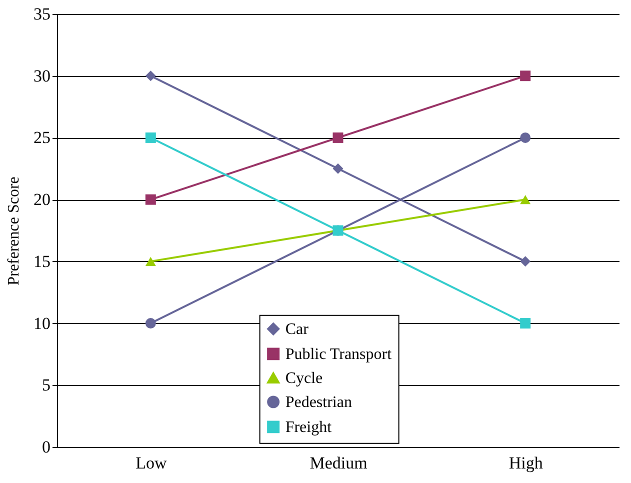  What do you see at coordinates (42, 14) in the screenshot?
I see `y-tick-label: 35` at bounding box center [42, 14].